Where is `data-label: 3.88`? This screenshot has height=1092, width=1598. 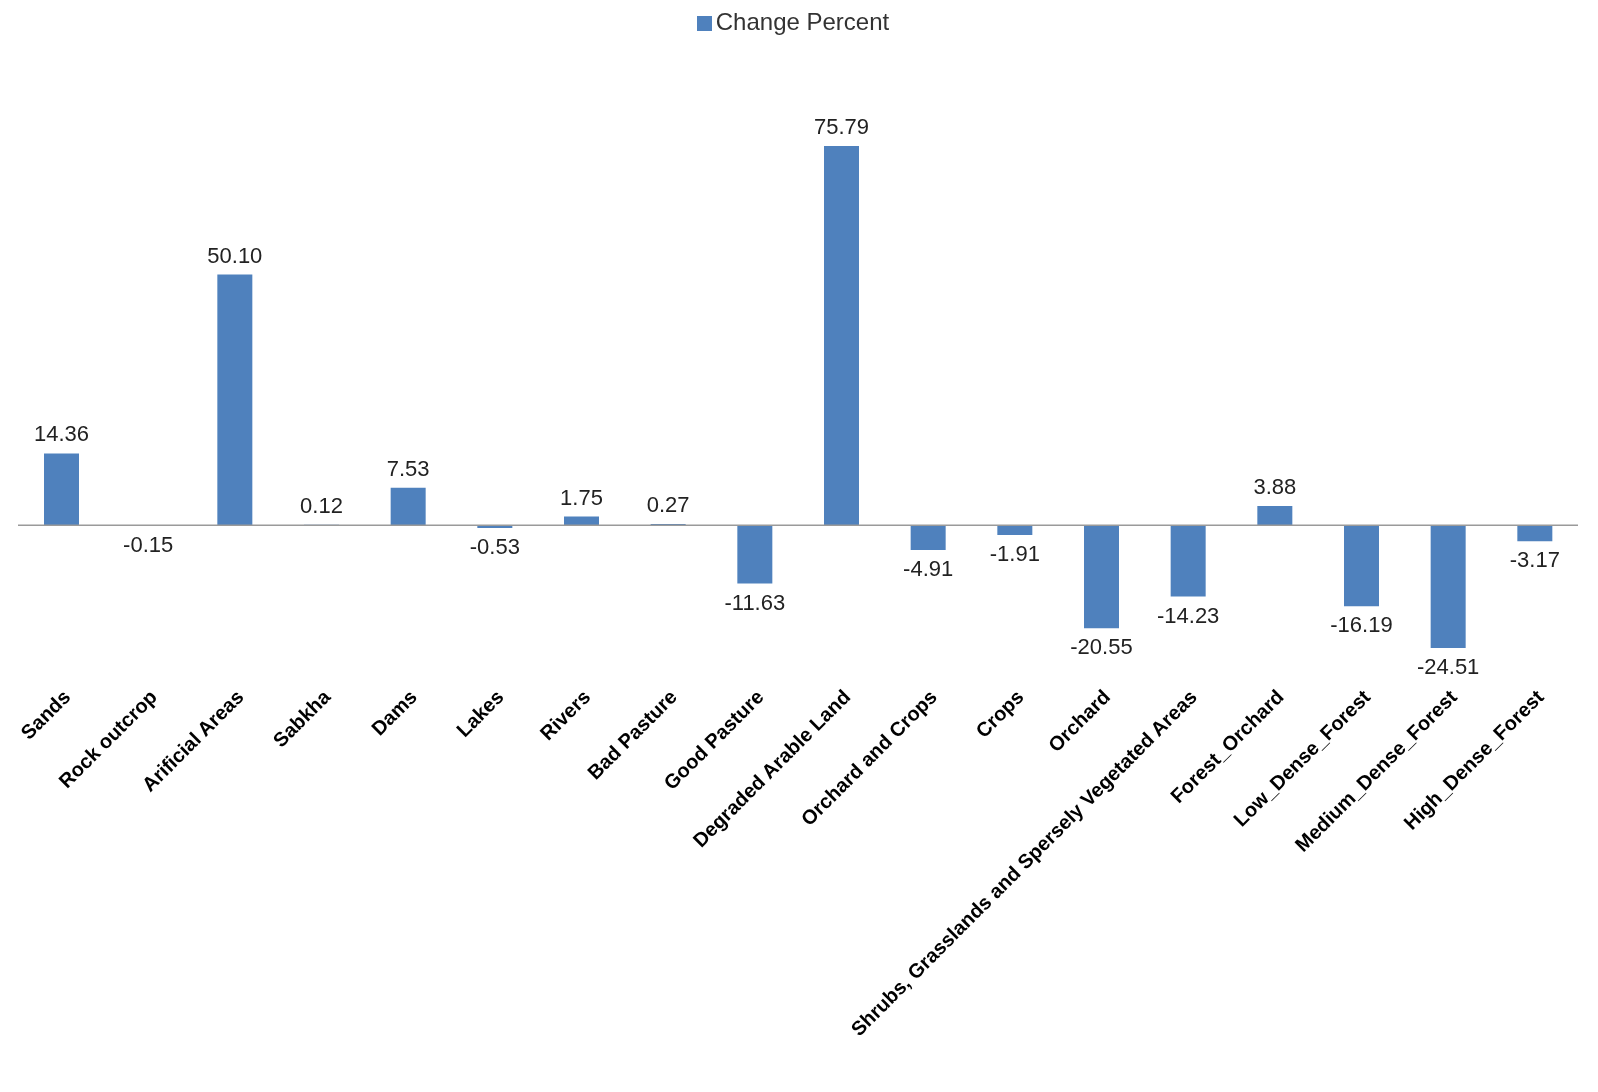 data-label: 3.88 is located at coordinates (1275, 486).